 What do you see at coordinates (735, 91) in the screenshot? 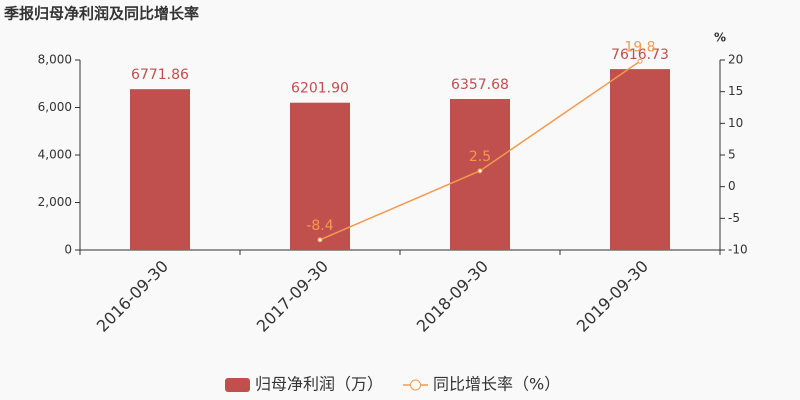
I see `y2-tick-label: 15` at bounding box center [735, 91].